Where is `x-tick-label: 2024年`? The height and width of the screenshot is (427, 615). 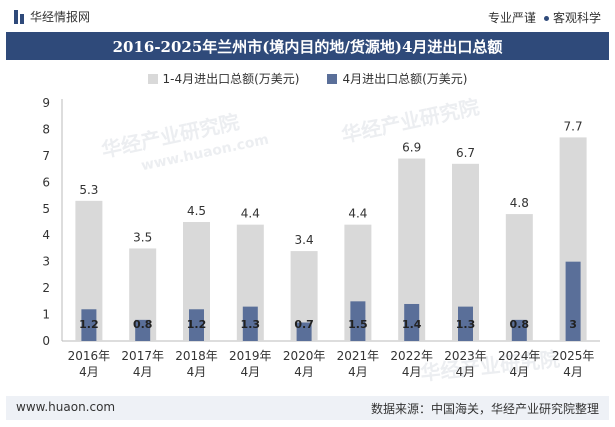
x-tick-label: 2024年 is located at coordinates (519, 356).